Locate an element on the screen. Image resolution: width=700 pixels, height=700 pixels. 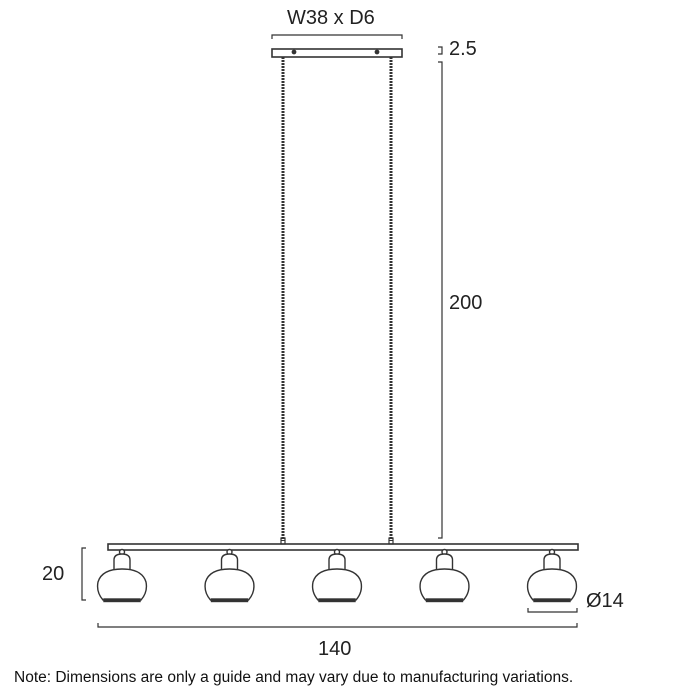
shade-diameter-dim-line is located at coordinates (552, 610).